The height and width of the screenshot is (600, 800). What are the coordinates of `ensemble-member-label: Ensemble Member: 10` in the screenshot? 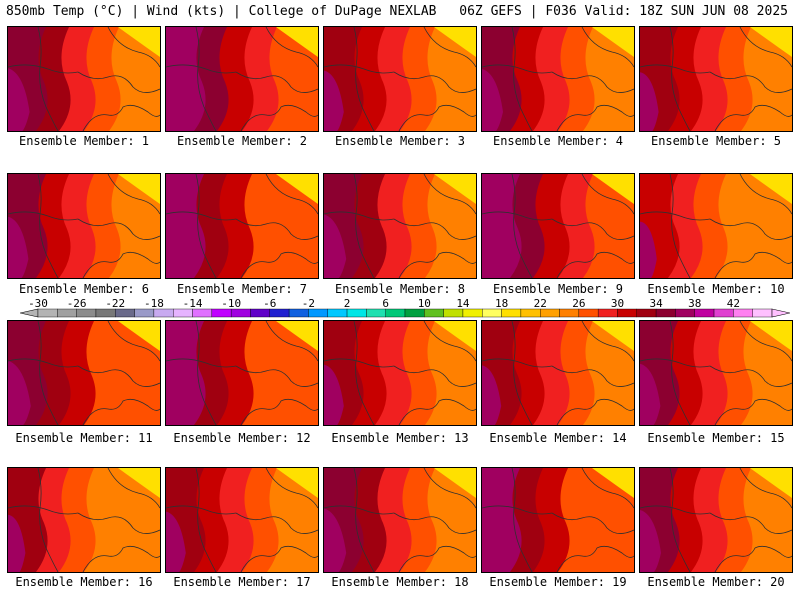 It's located at (716, 289).